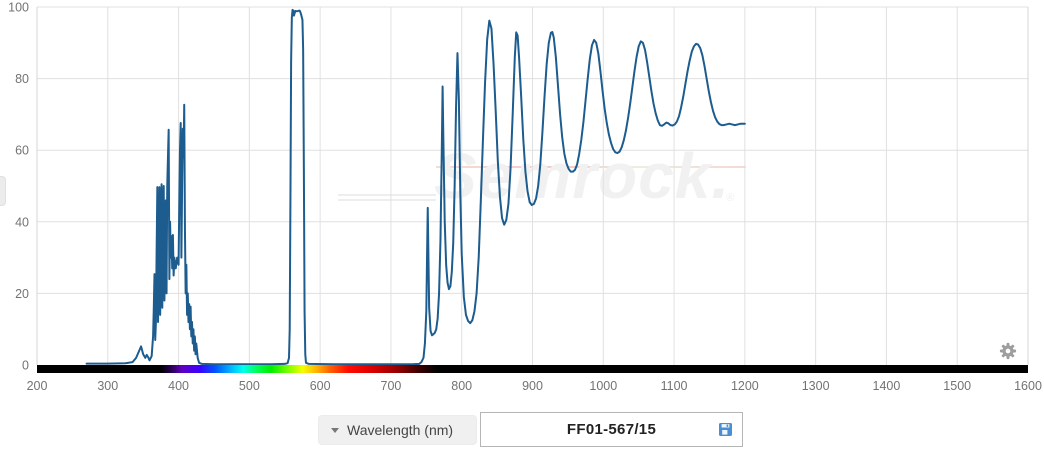 This screenshot has height=459, width=1044. What do you see at coordinates (957, 386) in the screenshot?
I see `x-tick-label: 1500` at bounding box center [957, 386].